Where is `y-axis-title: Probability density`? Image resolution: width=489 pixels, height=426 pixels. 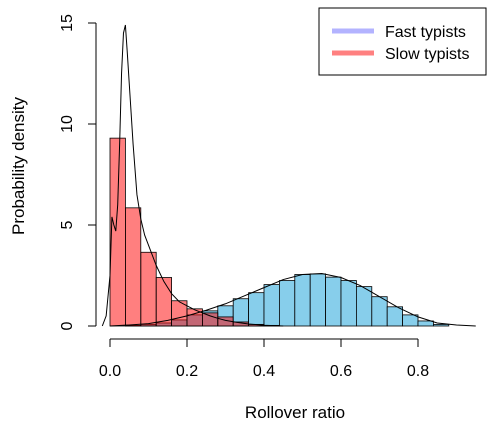
y-axis-title: Probability density is located at coordinates (18, 166).